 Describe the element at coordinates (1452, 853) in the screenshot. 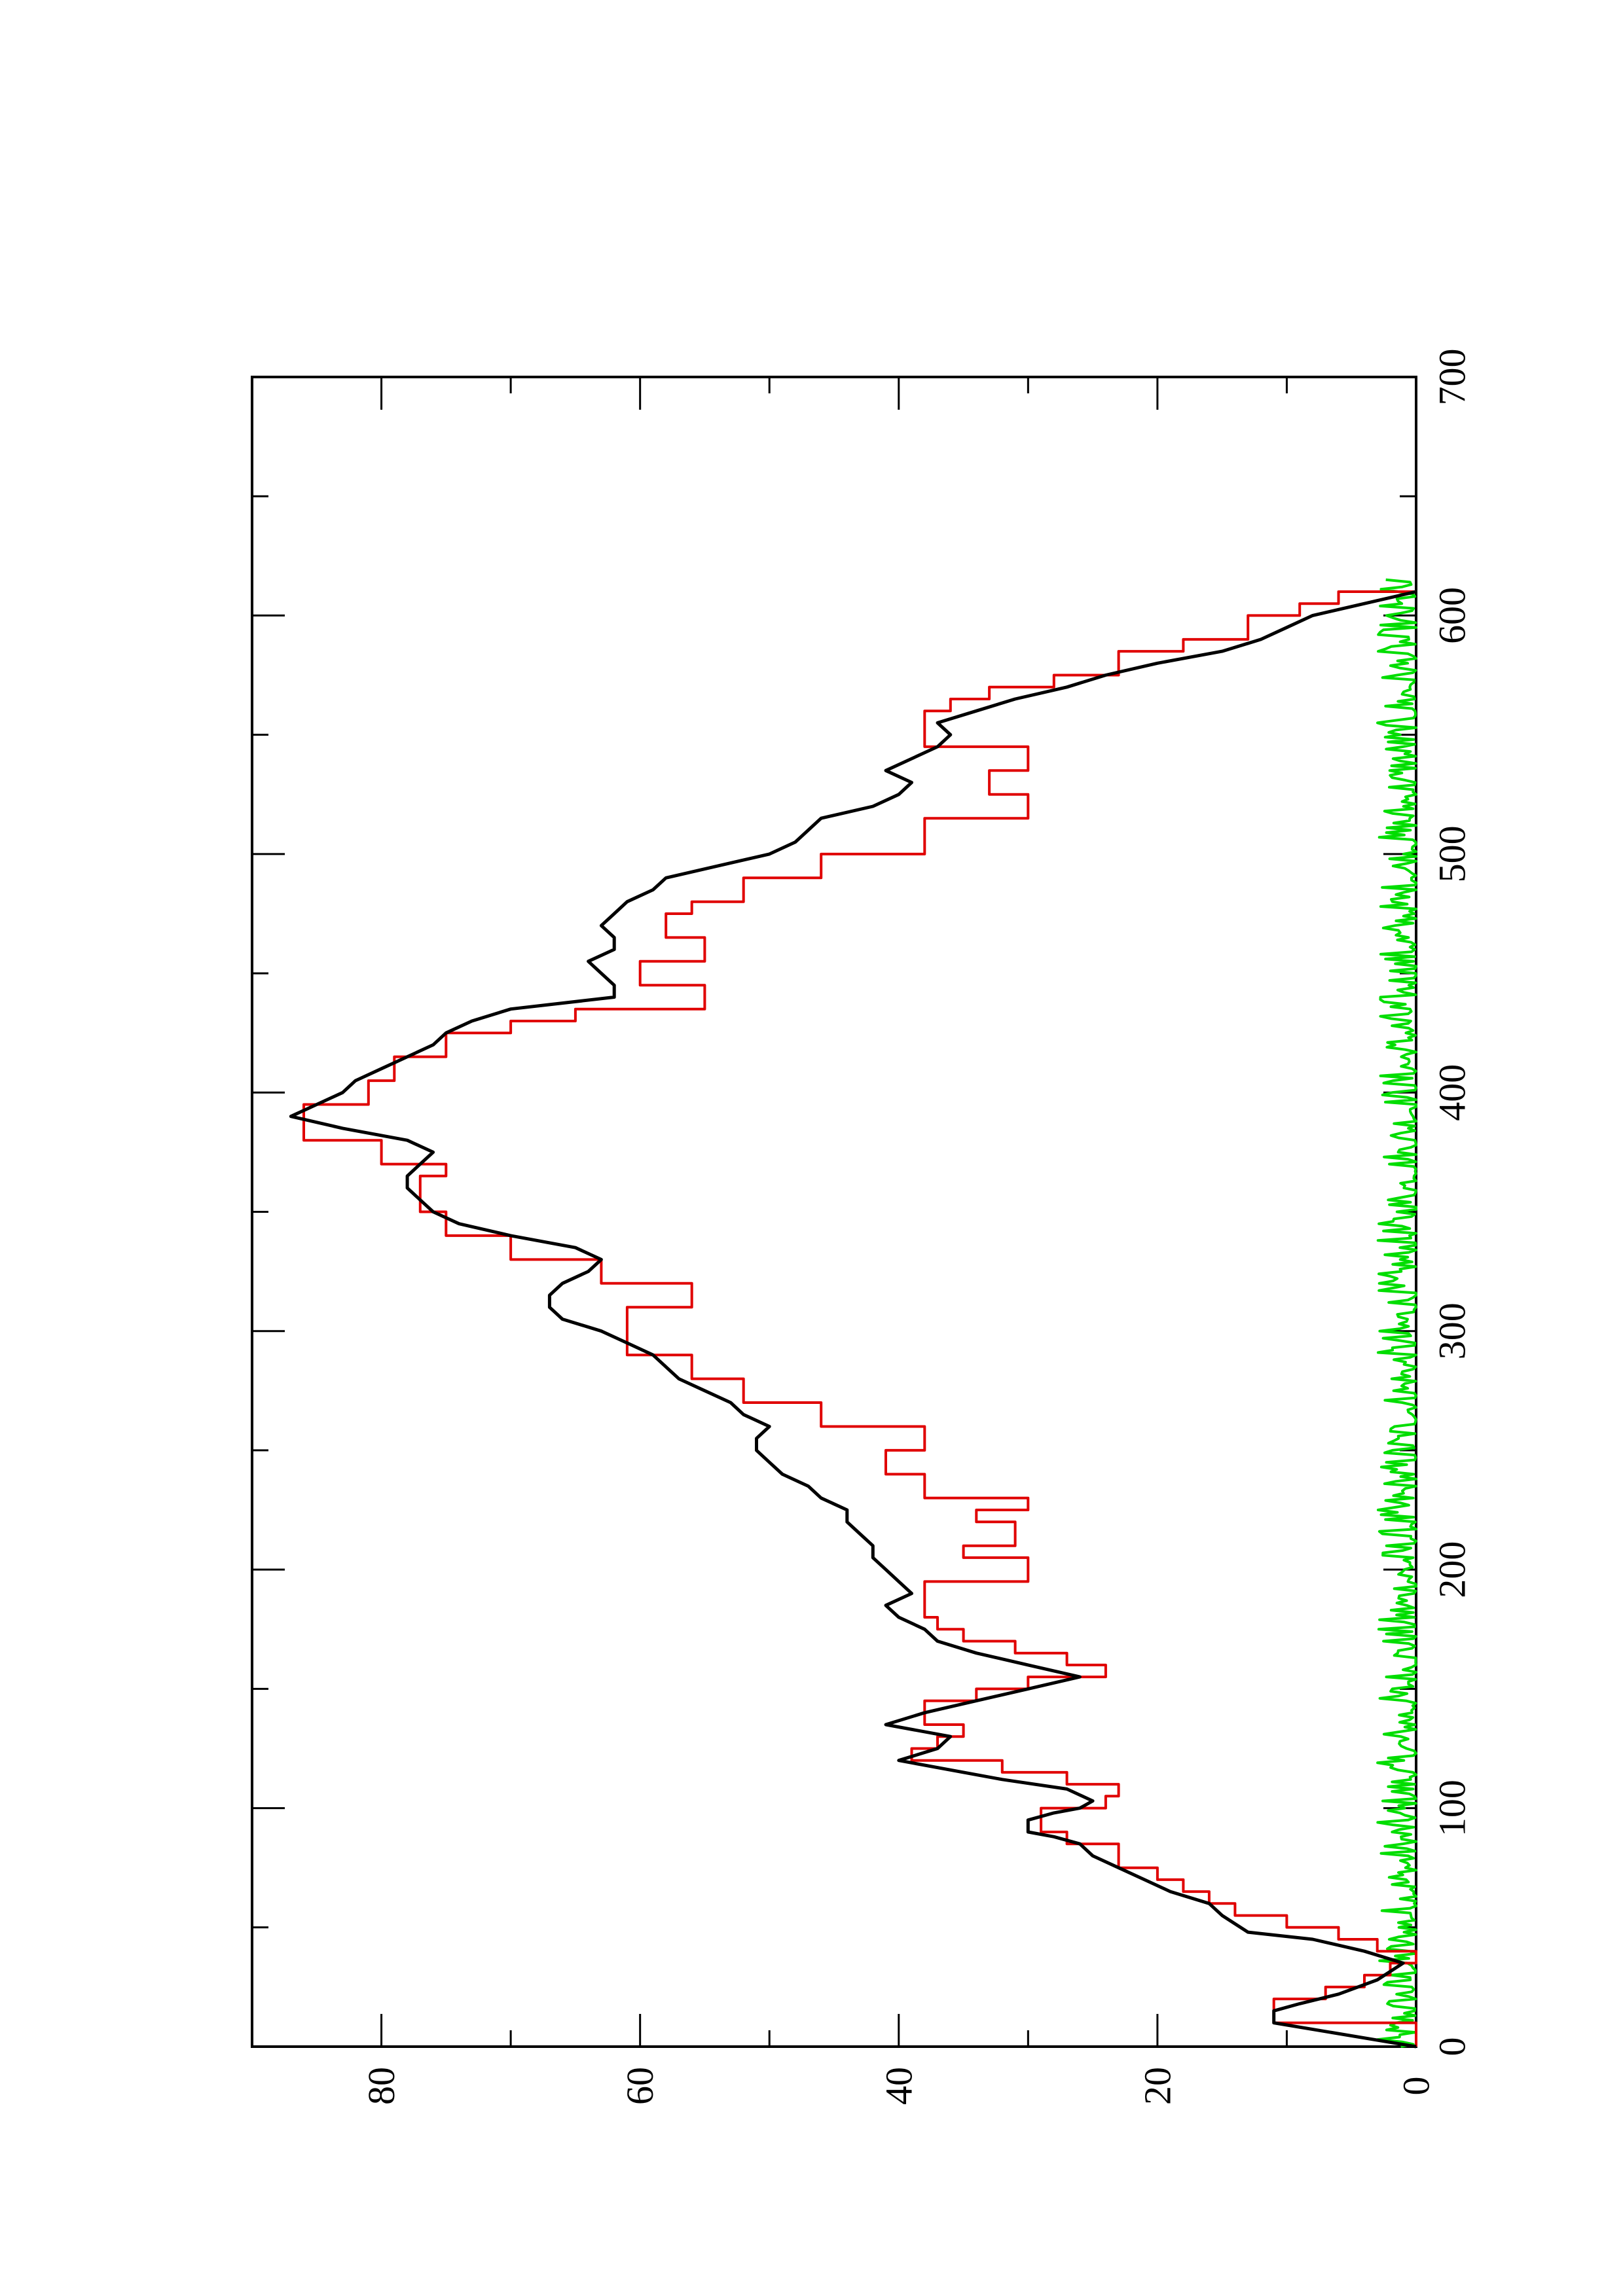

I see `x-tick-label: 500` at that location.